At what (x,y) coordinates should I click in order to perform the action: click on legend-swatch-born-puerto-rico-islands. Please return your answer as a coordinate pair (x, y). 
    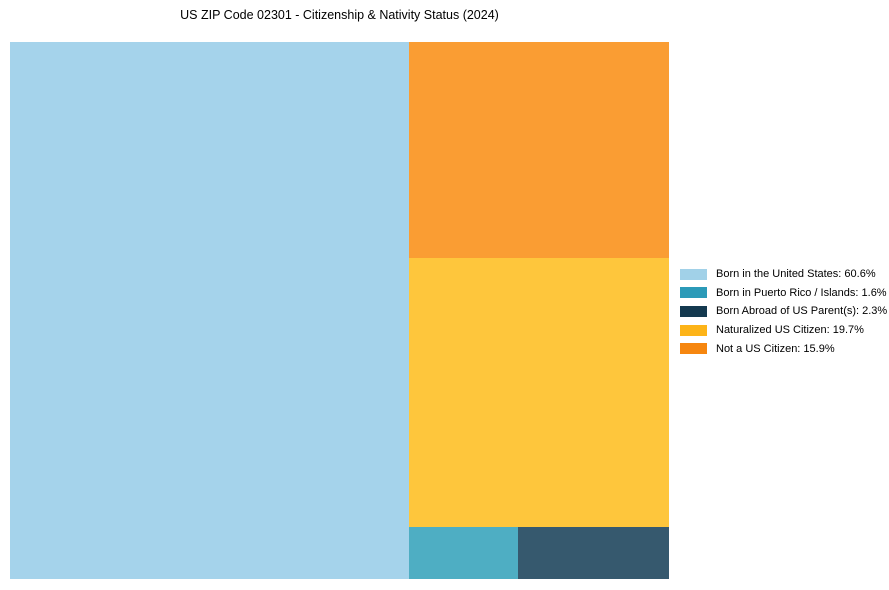
    Looking at the image, I should click on (693, 293).